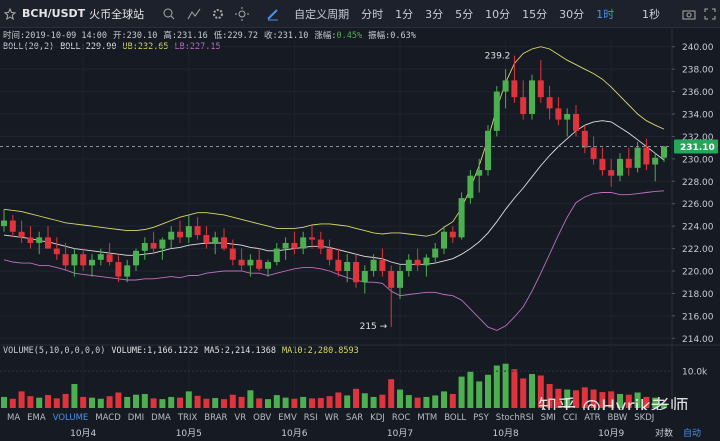 Image resolution: width=720 pixels, height=441 pixels. What do you see at coordinates (481, 418) in the screenshot?
I see `indicator-tab: PSY` at bounding box center [481, 418].